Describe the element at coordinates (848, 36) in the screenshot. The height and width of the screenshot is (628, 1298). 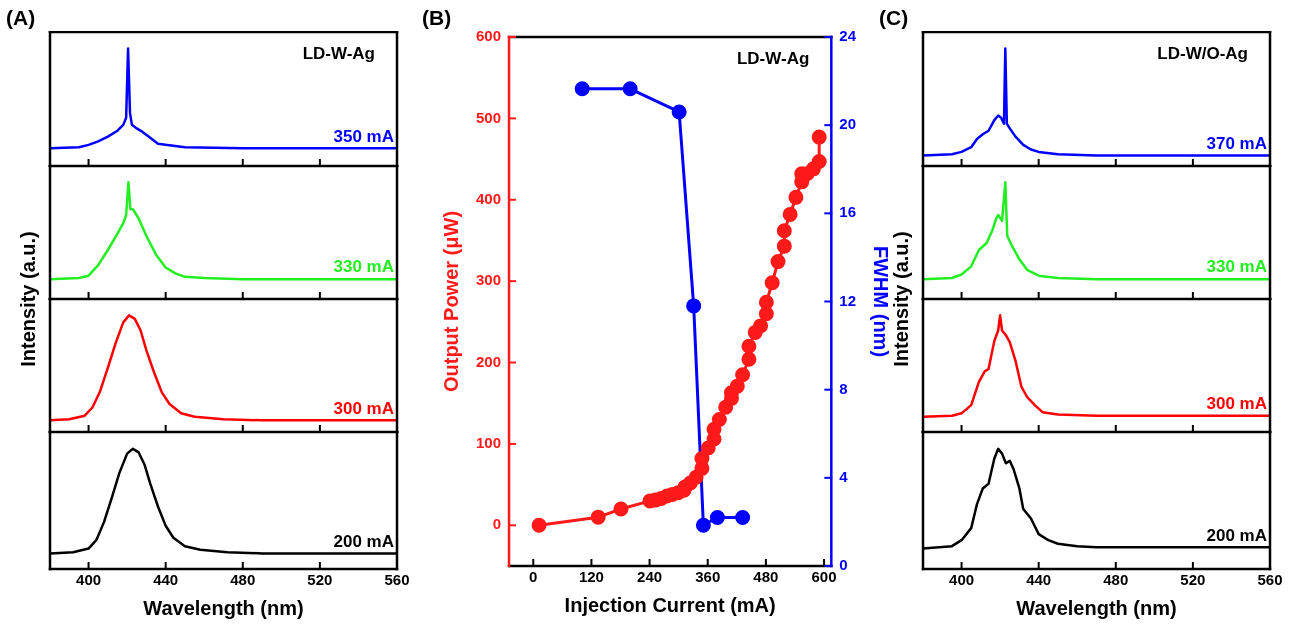
I see `y2-tick-label: 24` at that location.